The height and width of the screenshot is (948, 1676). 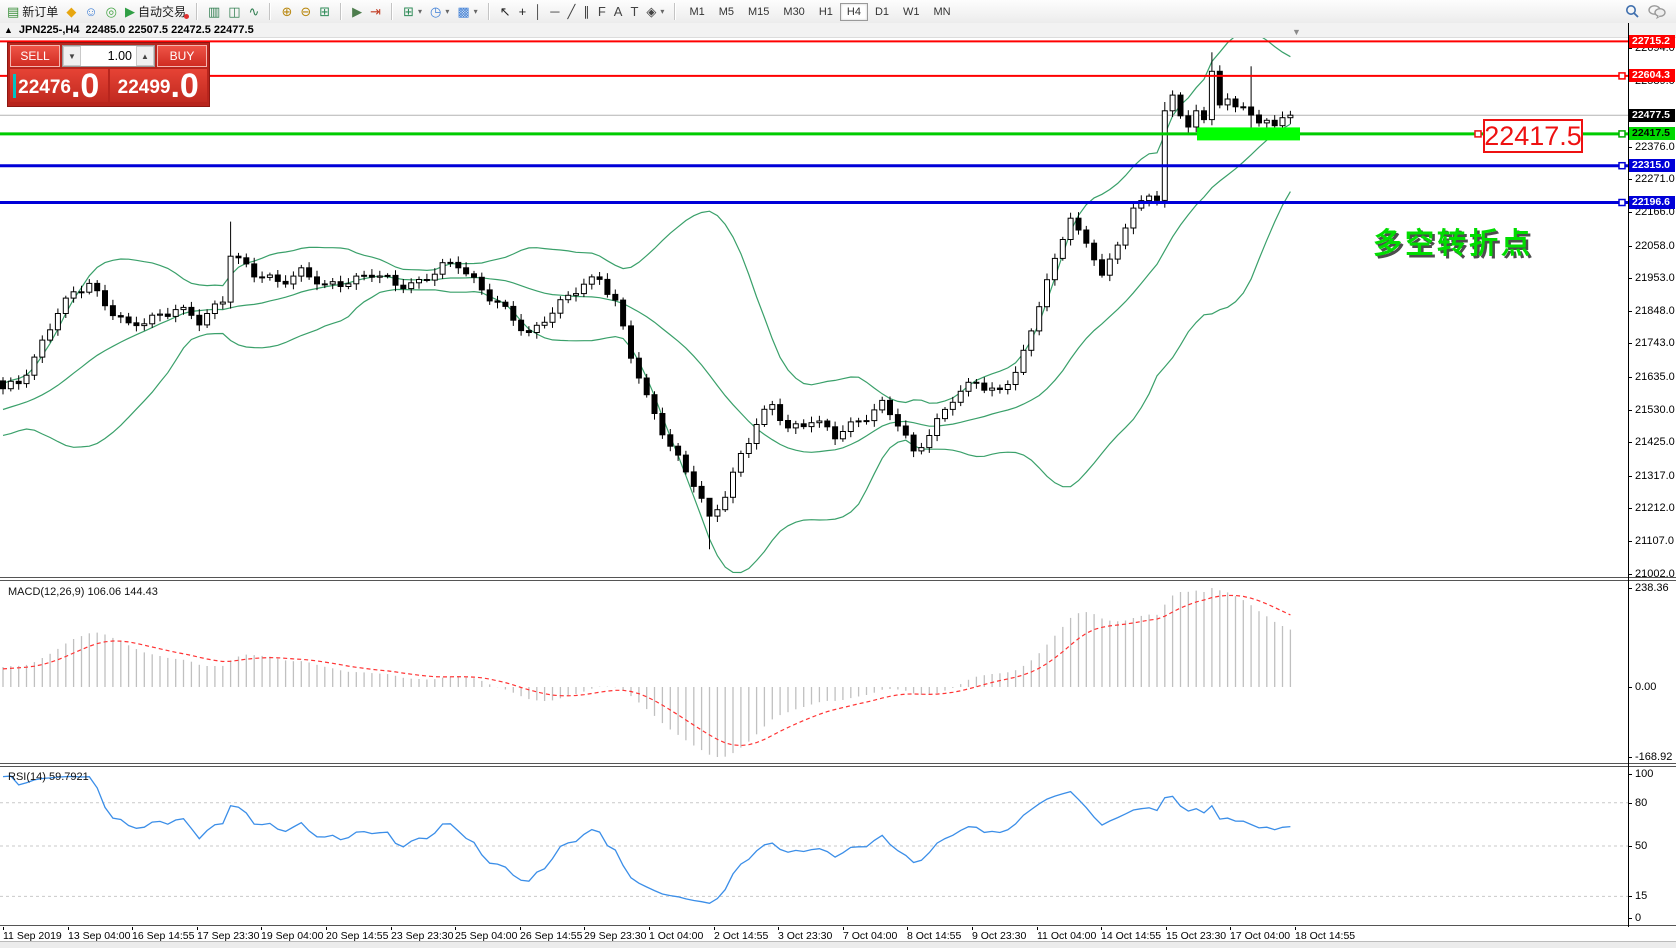 What do you see at coordinates (759, 11) in the screenshot?
I see `timeframe-button-m15: M15` at bounding box center [759, 11].